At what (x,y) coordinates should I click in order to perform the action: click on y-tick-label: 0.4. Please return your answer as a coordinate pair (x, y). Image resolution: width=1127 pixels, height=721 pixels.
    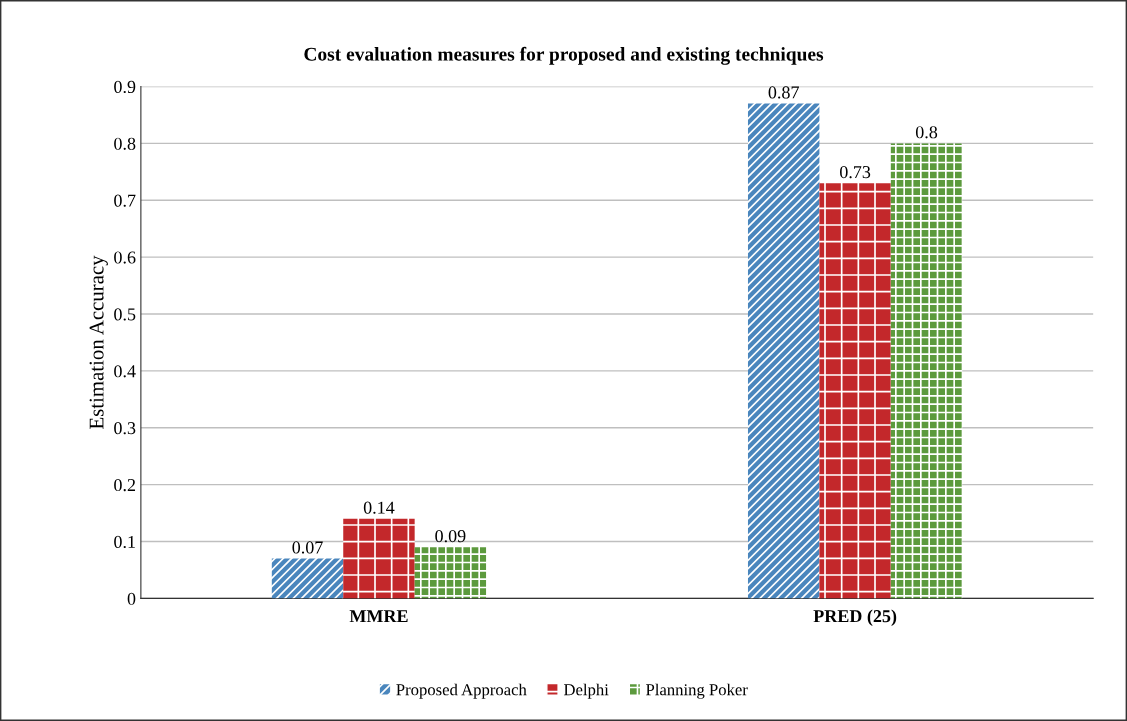
    Looking at the image, I should click on (125, 371).